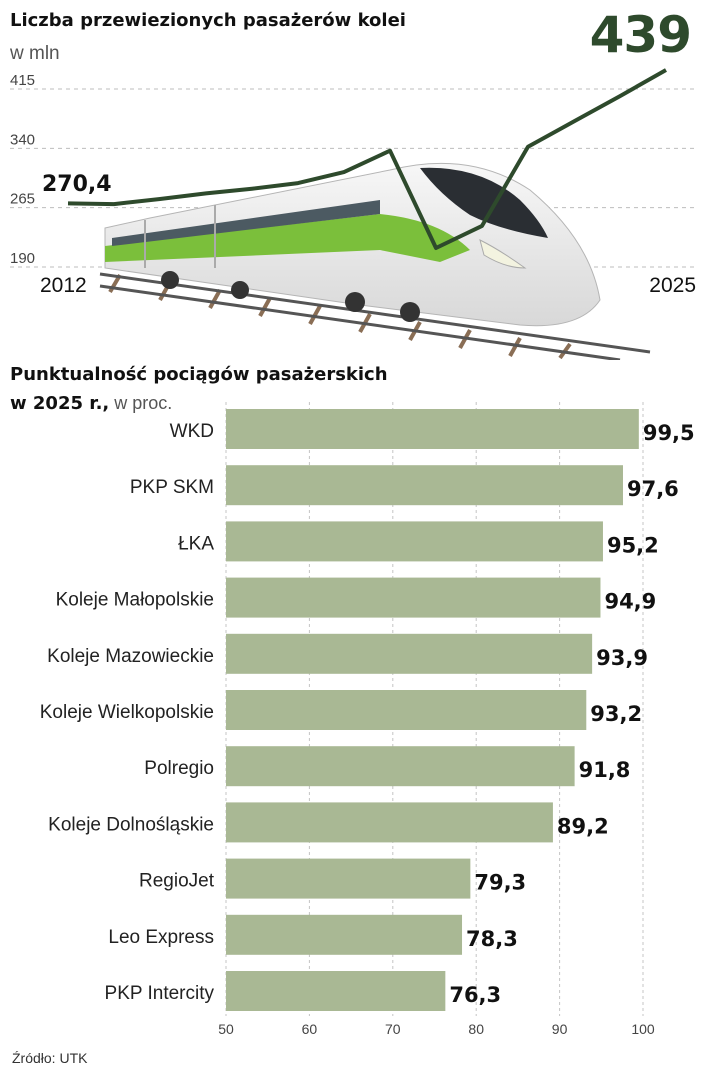 The height and width of the screenshot is (1080, 703). What do you see at coordinates (560, 1029) in the screenshot?
I see `bar-x-tick-label: 90` at bounding box center [560, 1029].